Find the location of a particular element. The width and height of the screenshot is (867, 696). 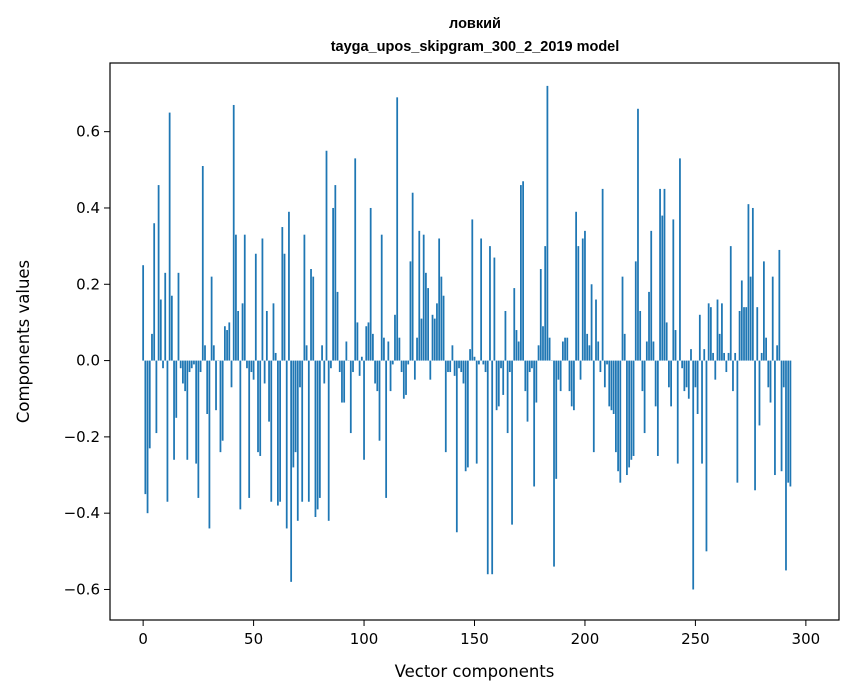

x-tick-label: 250 is located at coordinates (695, 639).